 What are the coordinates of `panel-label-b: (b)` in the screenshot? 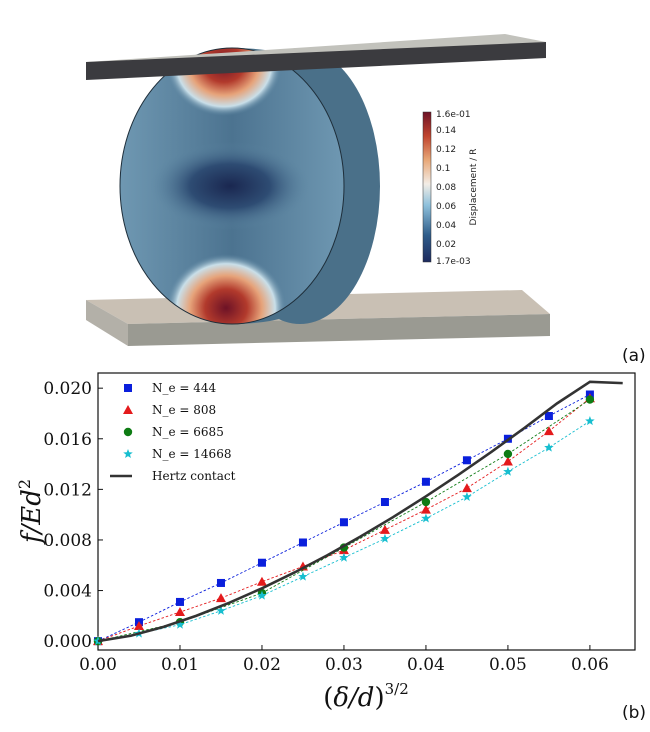 It's located at (634, 713).